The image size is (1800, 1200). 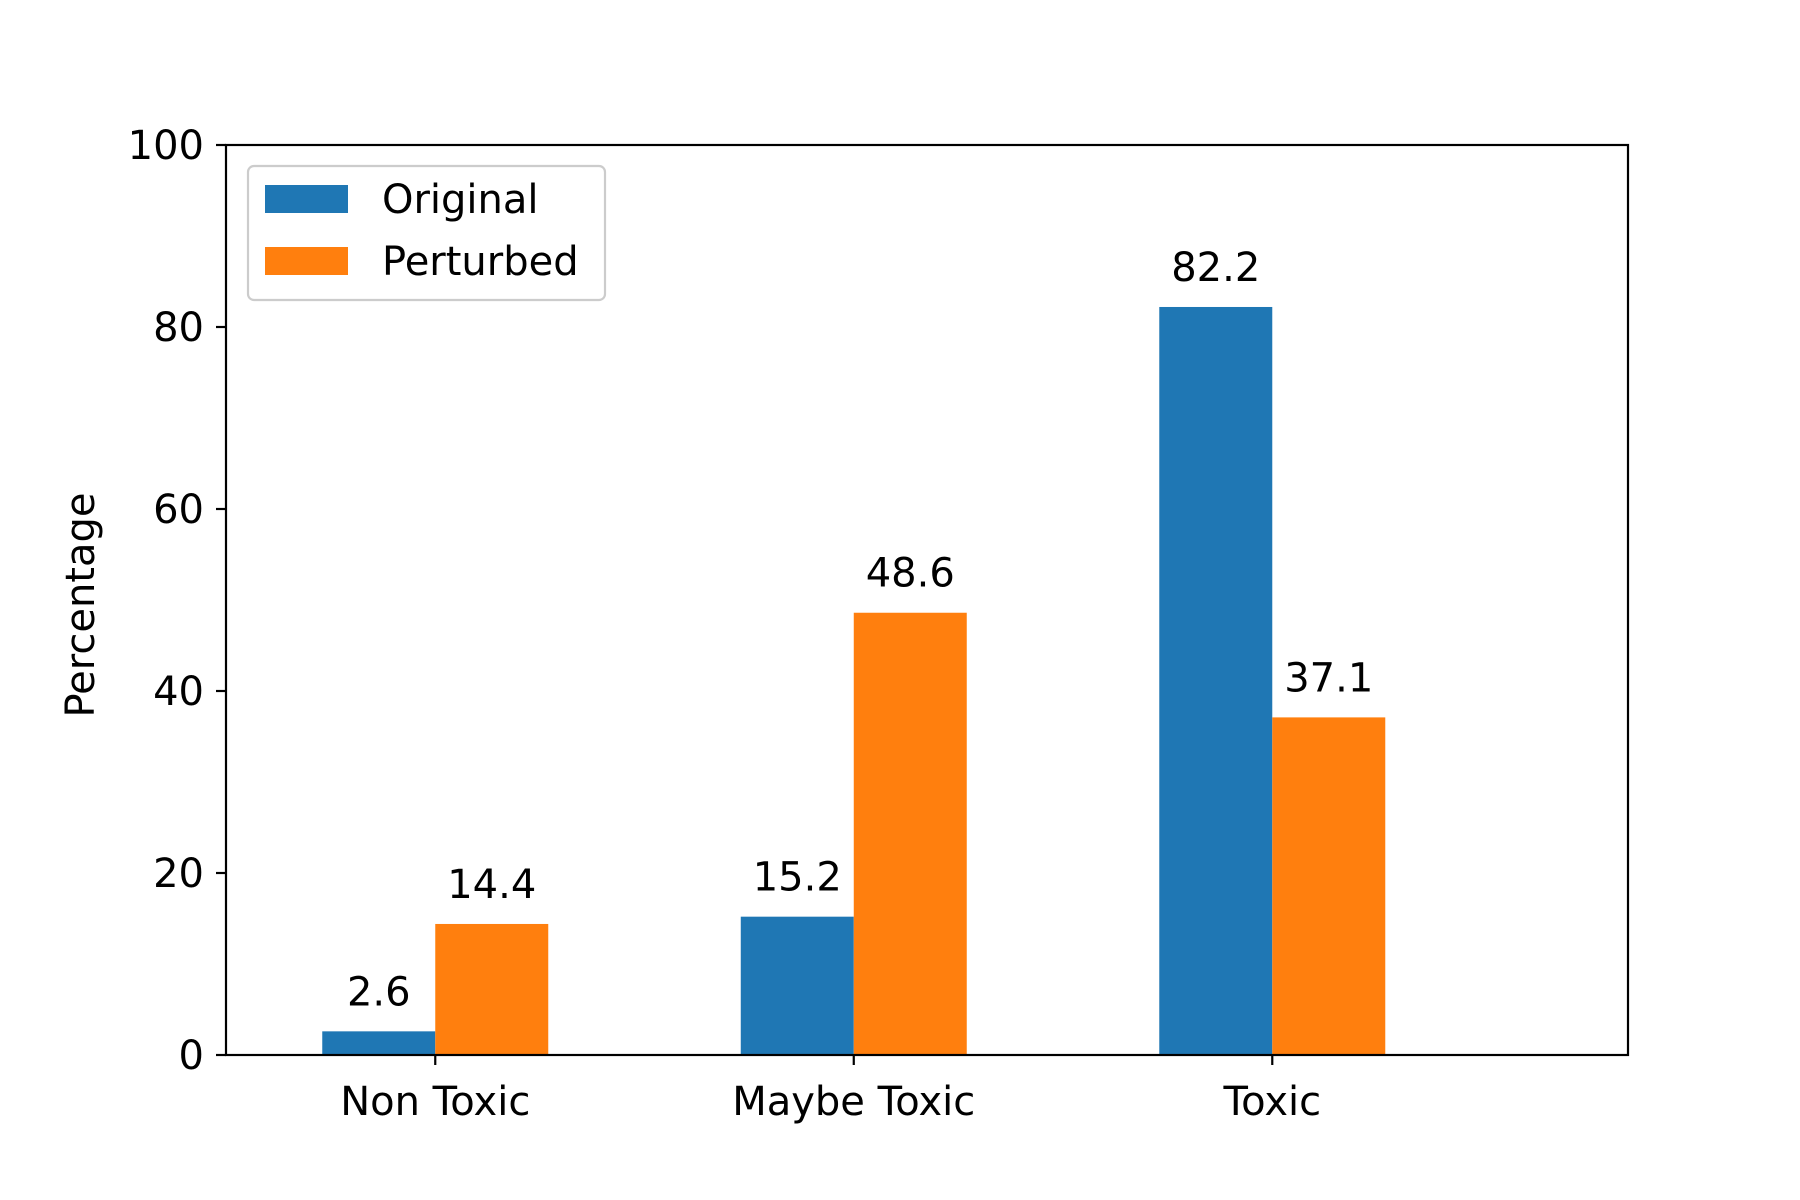 What do you see at coordinates (306, 199) in the screenshot?
I see `legend-swatch-original` at bounding box center [306, 199].